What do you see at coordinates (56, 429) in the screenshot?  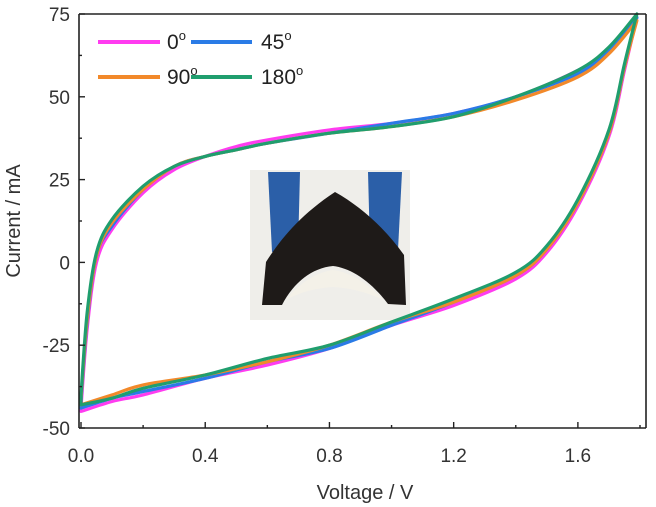 I see `y-tick-label: -50` at bounding box center [56, 429].